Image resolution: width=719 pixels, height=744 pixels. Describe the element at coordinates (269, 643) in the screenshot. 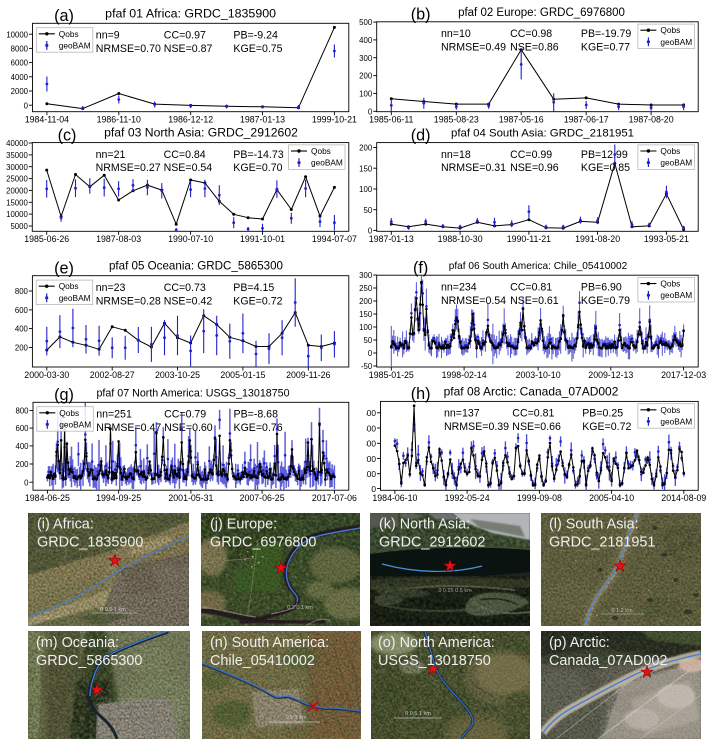

I see `svg-text: (n) South America:` at that location.